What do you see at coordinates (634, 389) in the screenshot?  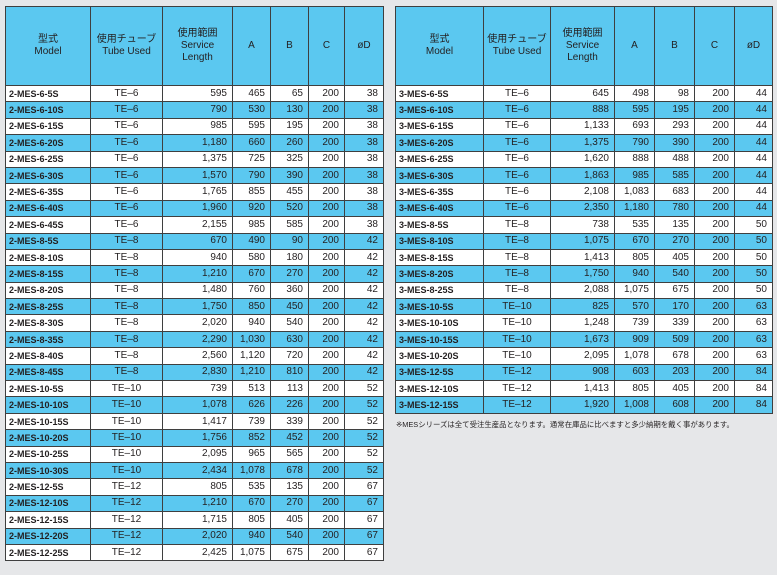 I see `cell-a: 805` at bounding box center [634, 389].